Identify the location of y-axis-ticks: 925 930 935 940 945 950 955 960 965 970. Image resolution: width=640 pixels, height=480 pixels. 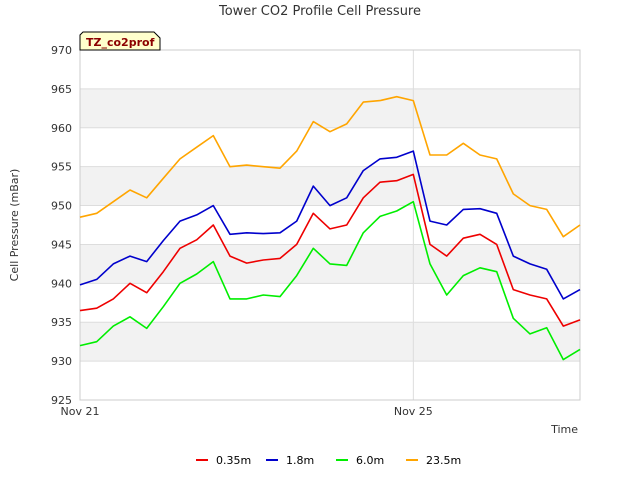
(61, 225).